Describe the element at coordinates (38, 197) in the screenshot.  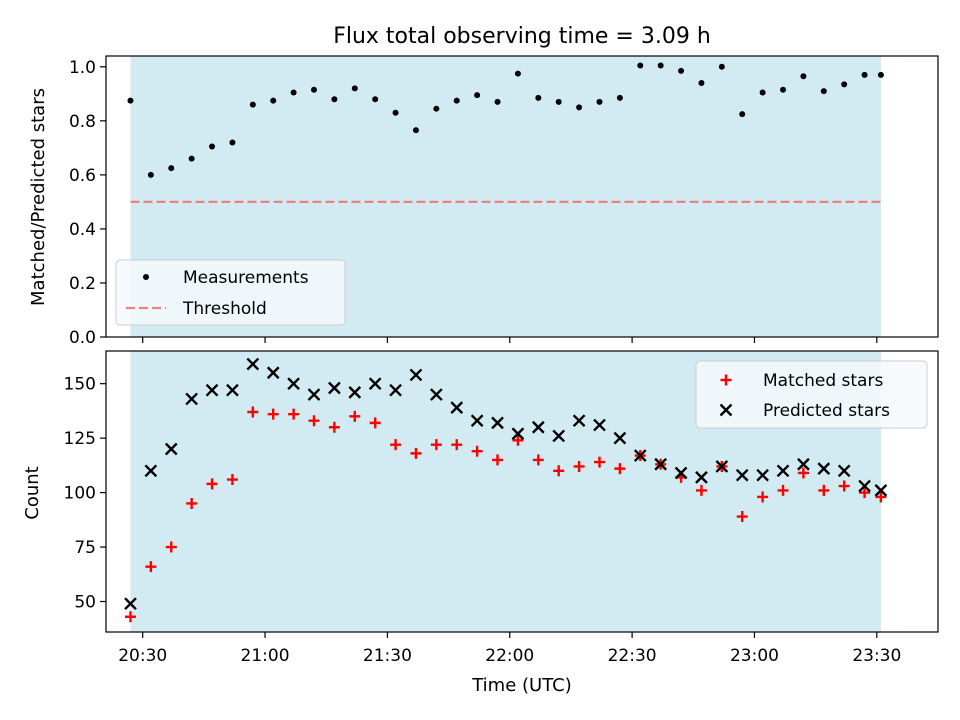
I see `top-y-axis-label: Matched/Predicted stars` at that location.